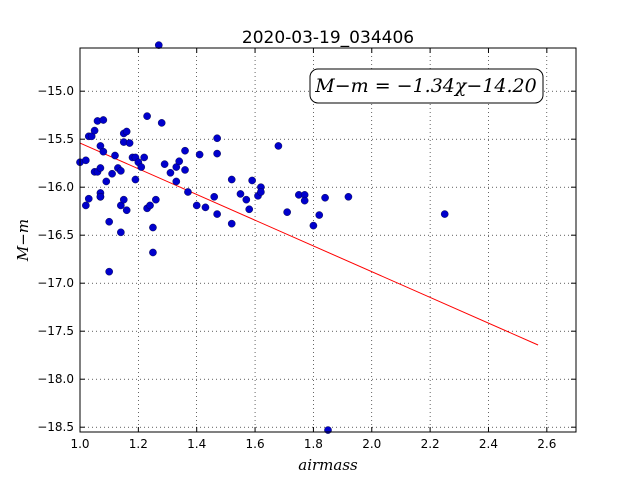 This screenshot has width=640, height=480. I want to click on x-tick-label: 2.4, so click(488, 444).